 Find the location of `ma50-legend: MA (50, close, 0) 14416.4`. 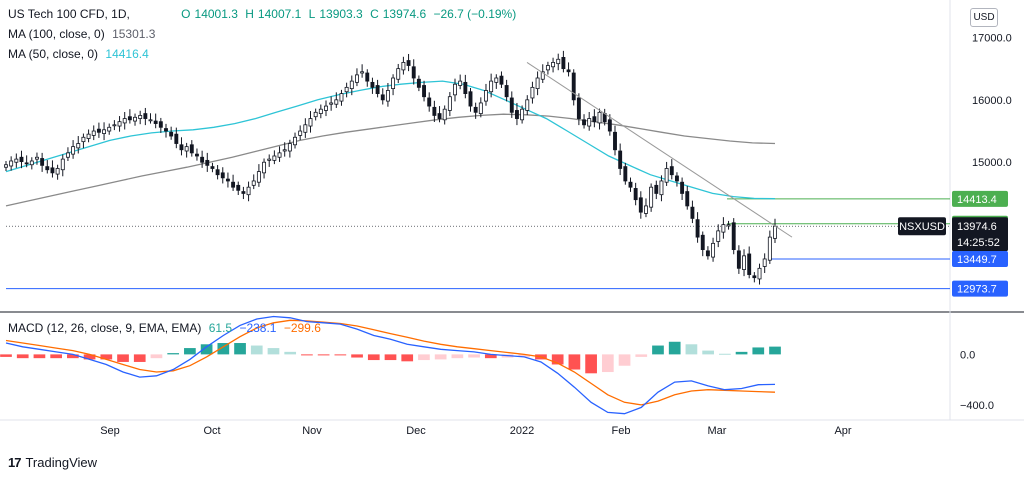

ma50-legend: MA (50, close, 0) 14416.4 is located at coordinates (80, 54).